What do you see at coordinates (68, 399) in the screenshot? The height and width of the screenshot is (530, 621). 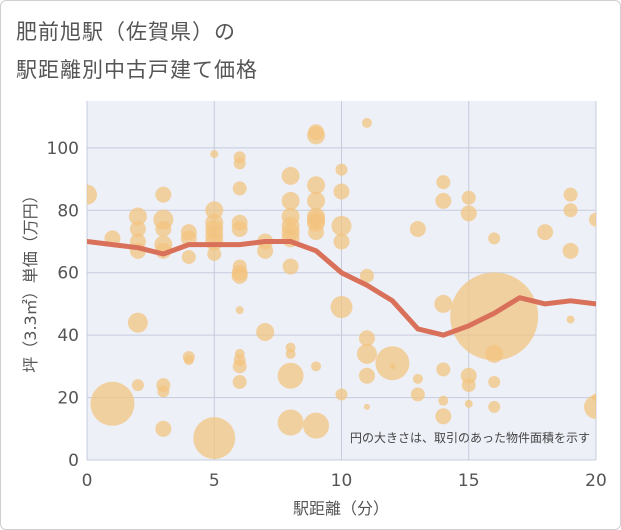 I see `y-tick-label: 20` at bounding box center [68, 399].